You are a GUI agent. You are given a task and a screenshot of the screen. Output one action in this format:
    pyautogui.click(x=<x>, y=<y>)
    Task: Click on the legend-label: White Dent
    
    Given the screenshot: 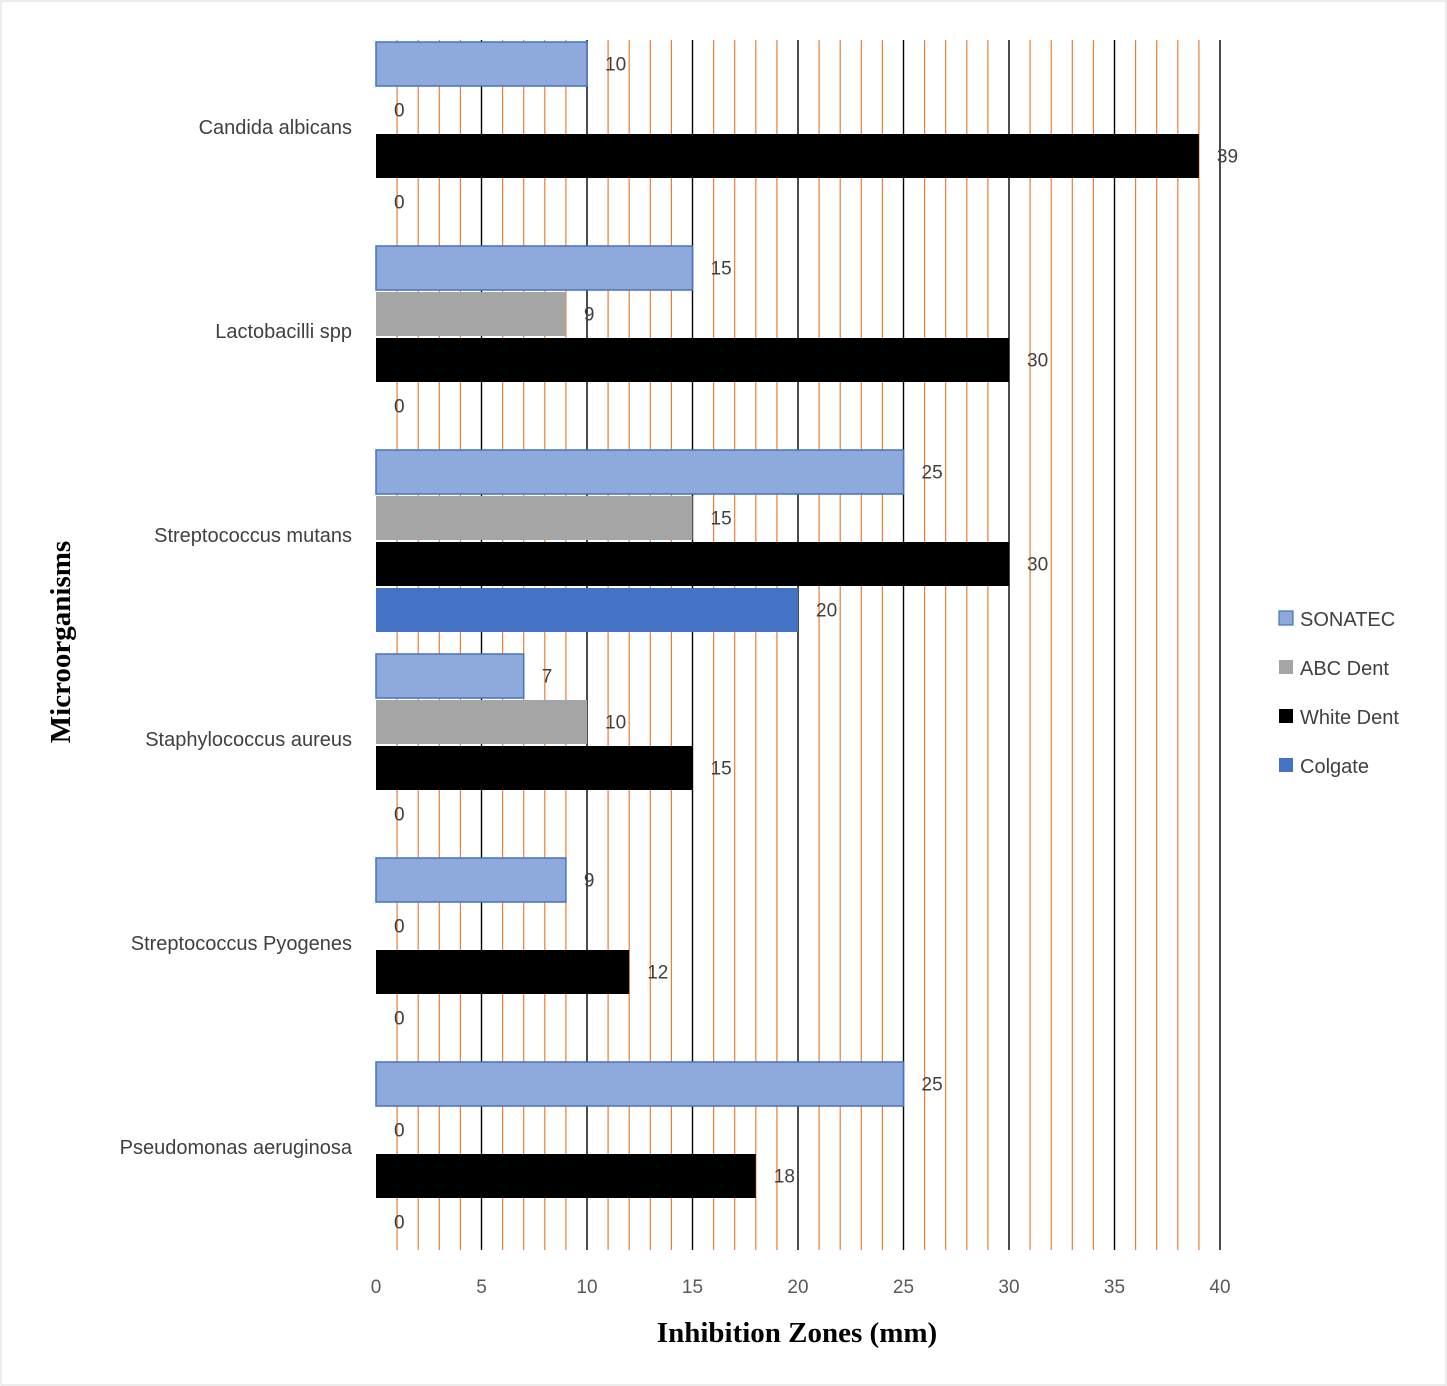 What is the action you would take?
    pyautogui.click(x=1349, y=718)
    